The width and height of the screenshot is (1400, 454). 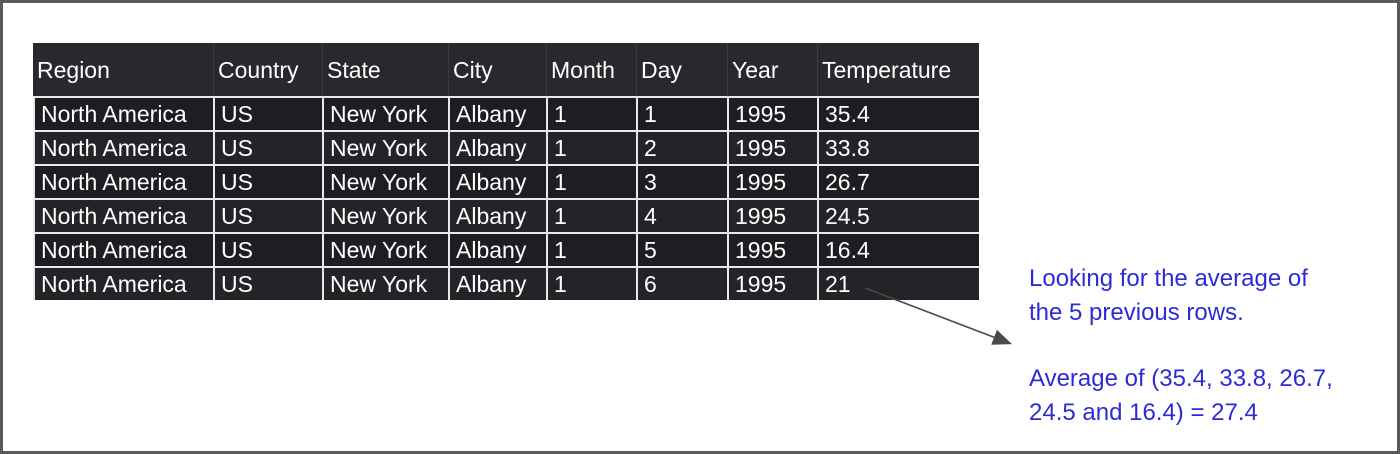 I want to click on column-header-day: Day, so click(x=681, y=69).